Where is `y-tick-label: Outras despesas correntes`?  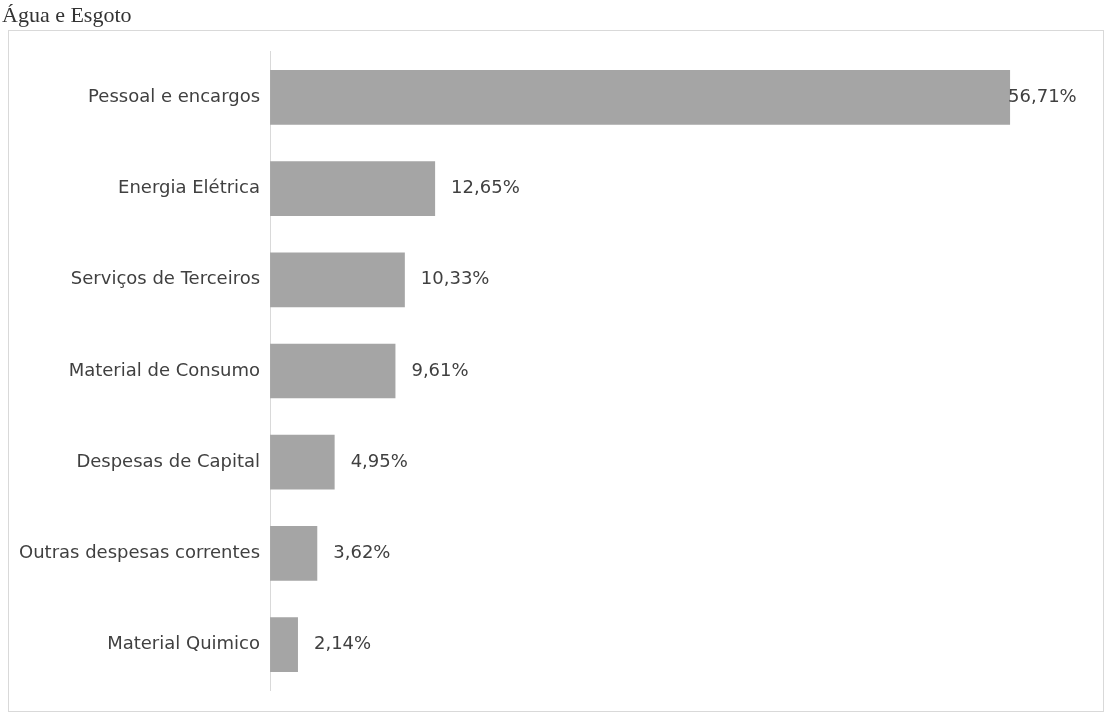
y-tick-label: Outras despesas correntes is located at coordinates (139, 552).